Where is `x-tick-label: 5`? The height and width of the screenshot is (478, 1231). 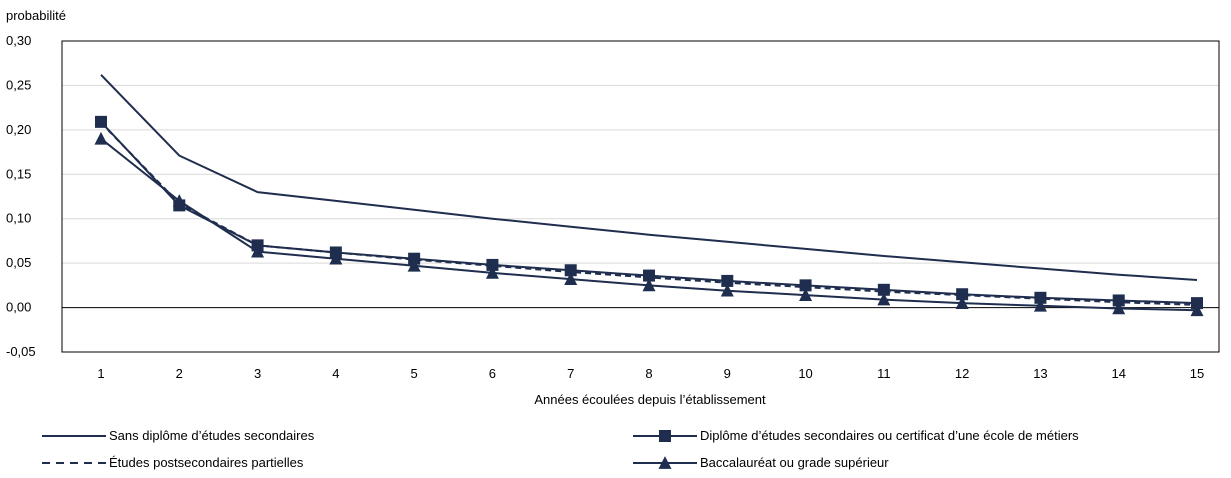 x-tick-label: 5 is located at coordinates (414, 373).